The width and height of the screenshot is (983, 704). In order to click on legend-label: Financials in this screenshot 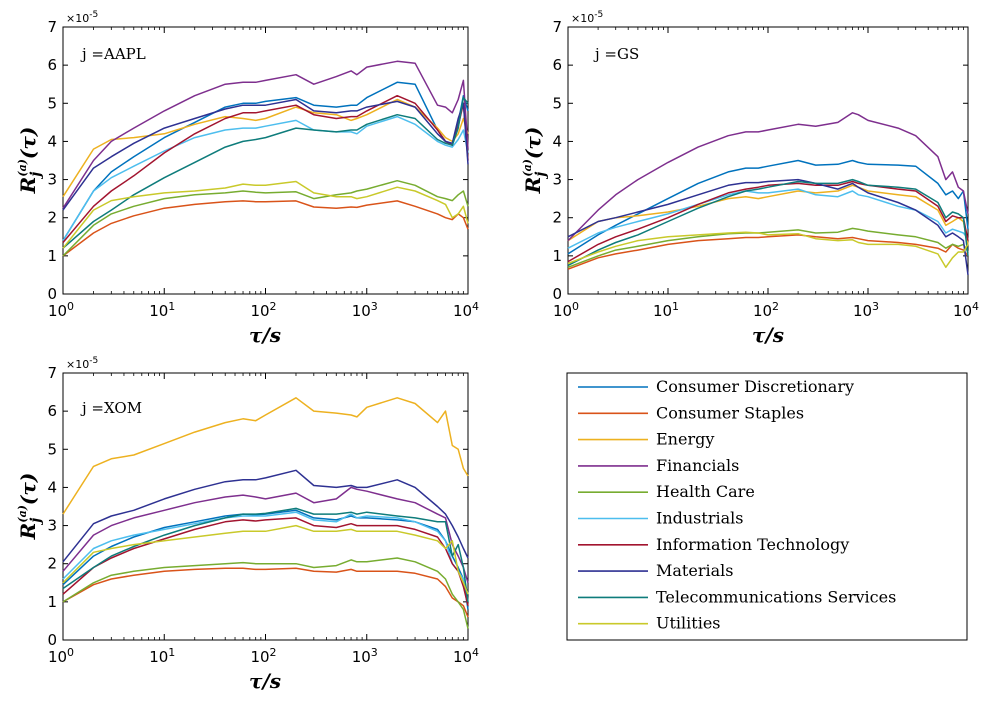, I will do `click(697, 465)`.